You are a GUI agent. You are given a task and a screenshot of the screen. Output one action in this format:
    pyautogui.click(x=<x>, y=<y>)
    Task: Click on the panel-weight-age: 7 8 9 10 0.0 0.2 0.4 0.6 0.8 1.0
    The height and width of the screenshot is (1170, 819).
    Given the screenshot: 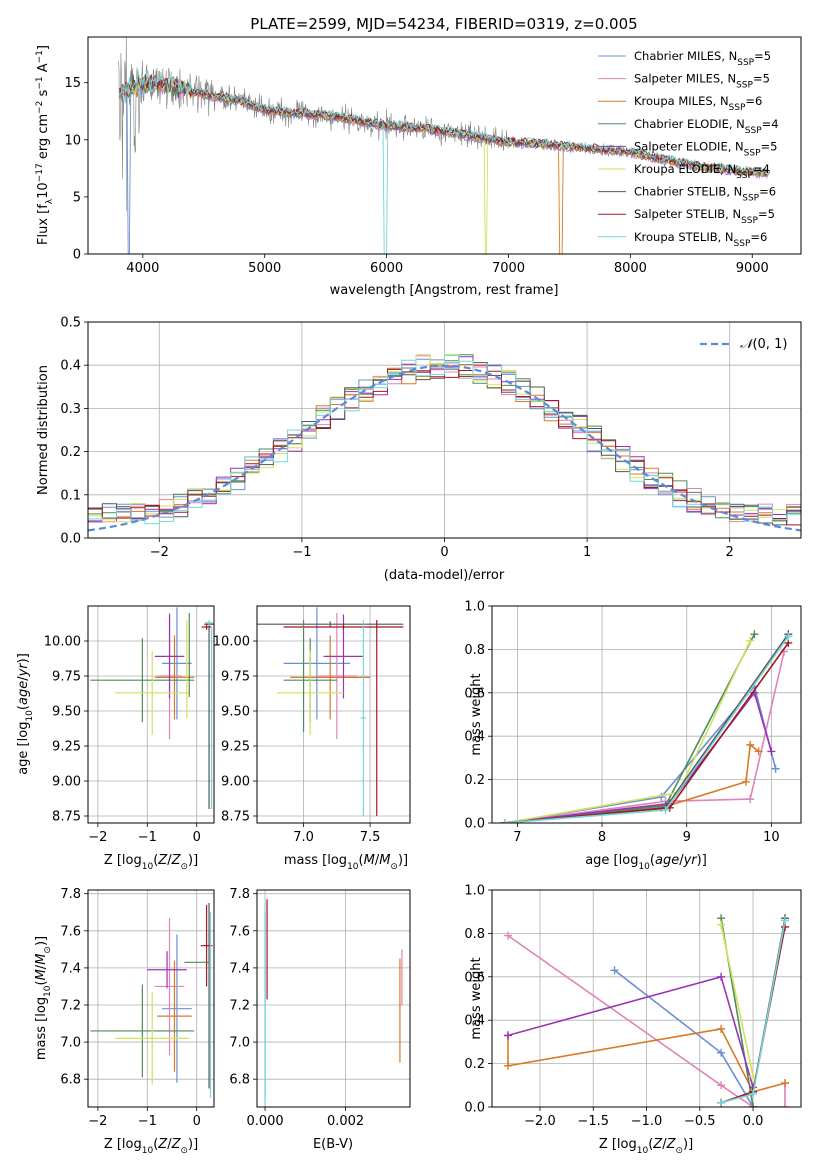 What is the action you would take?
    pyautogui.click(x=633, y=722)
    